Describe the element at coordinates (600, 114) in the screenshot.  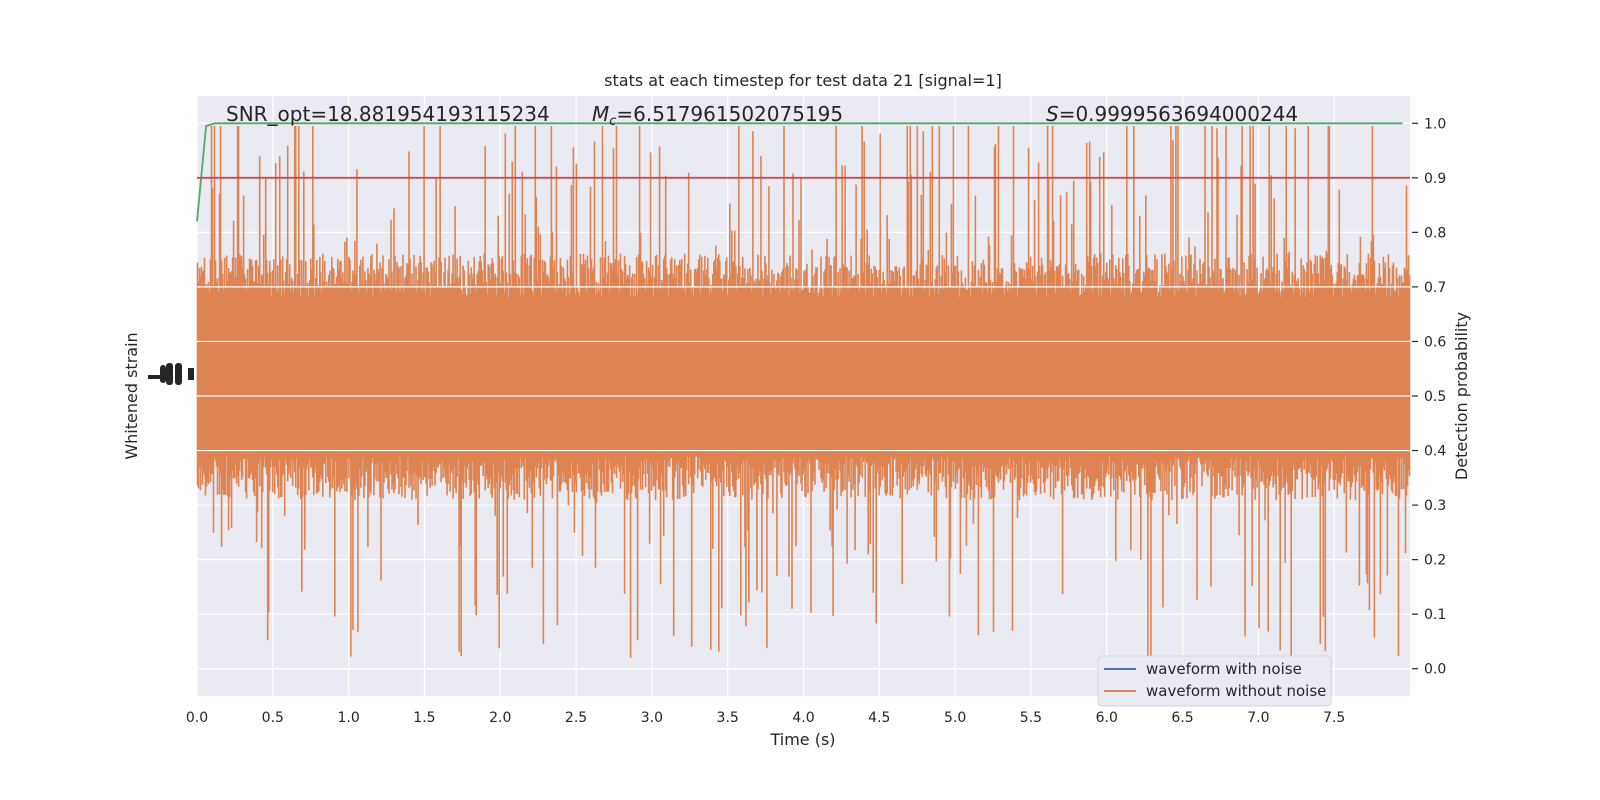
I see `chirp-mass-symbol: M` at that location.